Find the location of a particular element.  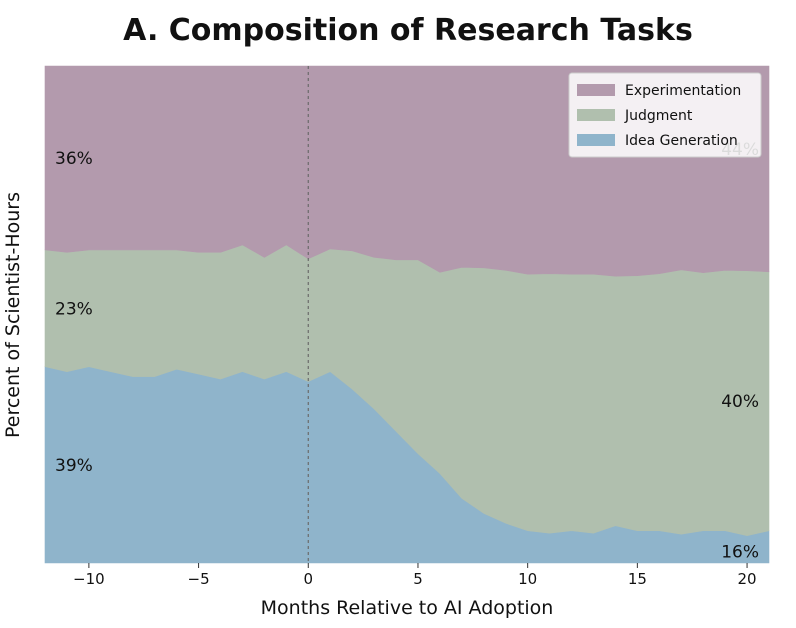

x-axis-ticks: −10 −5 0 5 10 15 20 is located at coordinates (415, 575).